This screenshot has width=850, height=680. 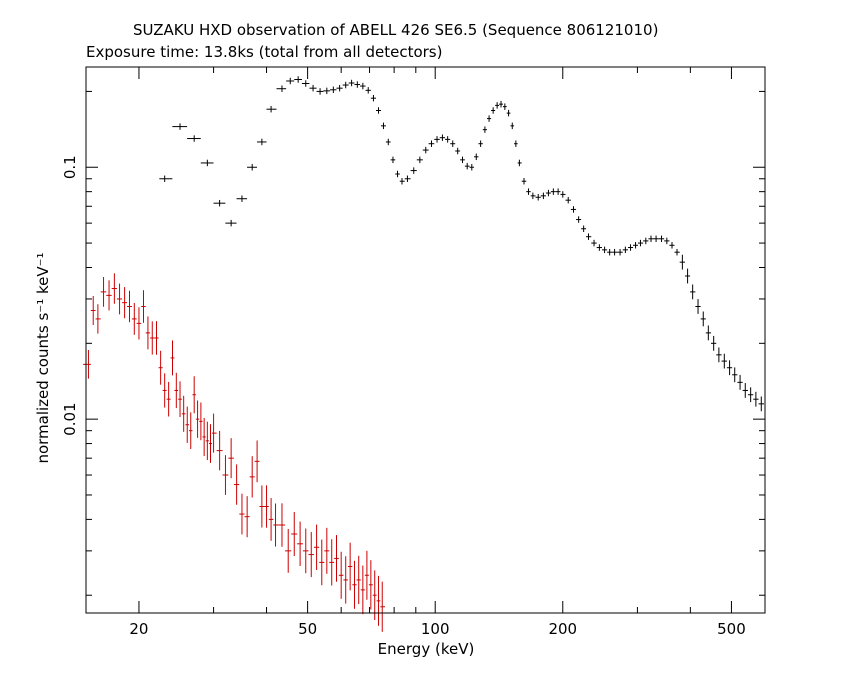 I want to click on x-axis-label: Energy (keV), so click(x=426, y=649).